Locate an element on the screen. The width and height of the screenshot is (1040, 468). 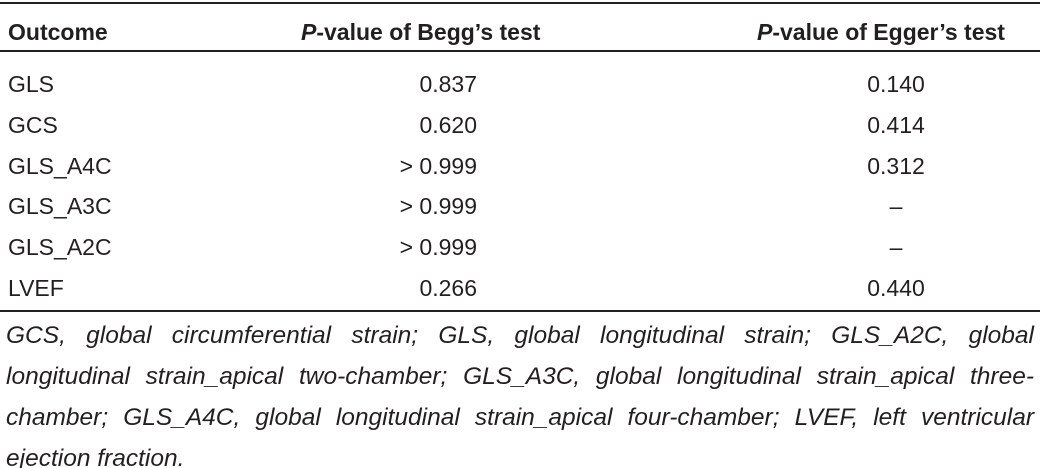
pvalue-cell: 0.266 is located at coordinates (448, 288).